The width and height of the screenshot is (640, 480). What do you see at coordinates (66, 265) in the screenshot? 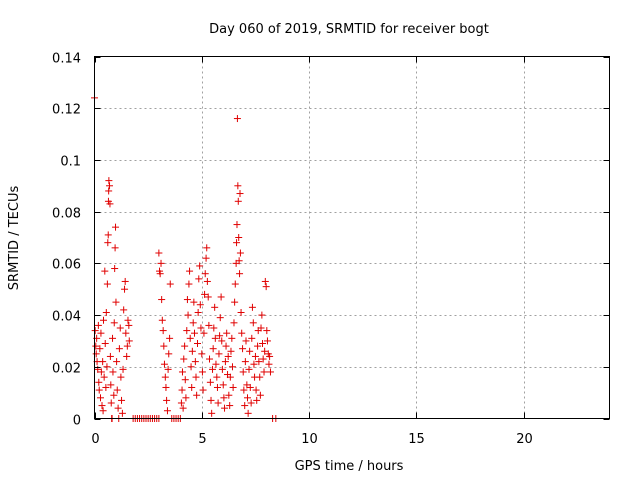
I see `y-tick-label: 0.06` at bounding box center [66, 265].